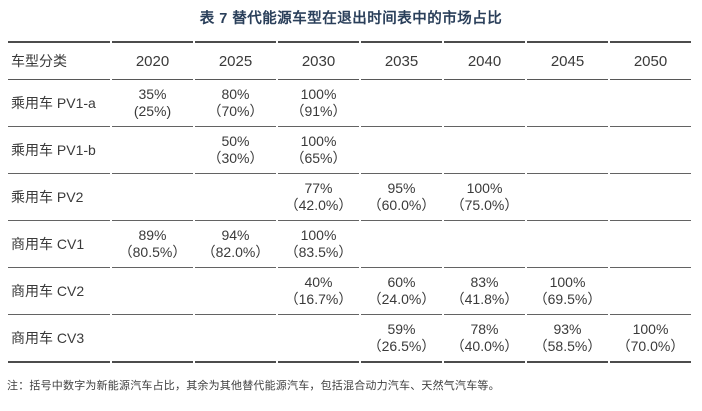 The height and width of the screenshot is (411, 702). Describe the element at coordinates (401, 299) in the screenshot. I see `nev-share-value: （24.0%）` at that location.